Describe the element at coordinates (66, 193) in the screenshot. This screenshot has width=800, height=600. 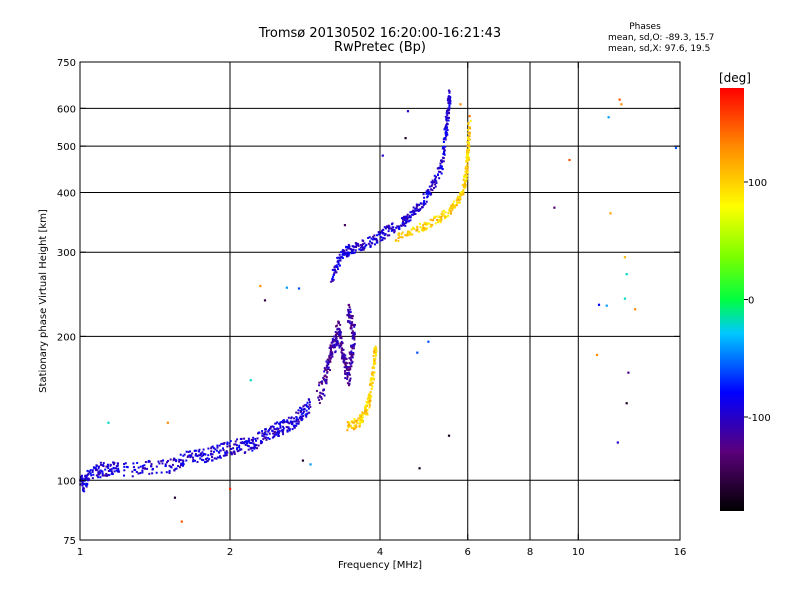
I see `y-tick-label: 400` at that location.